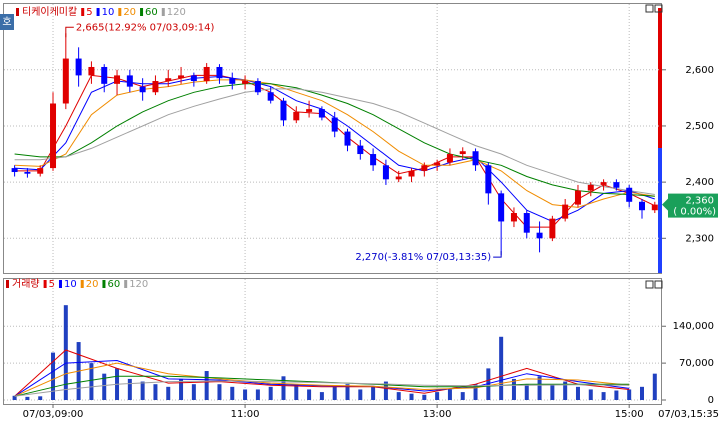 The image size is (720, 423). Describe the element at coordinates (53, 414) in the screenshot. I see `x-tick-label: 07/03,09:00` at that location.